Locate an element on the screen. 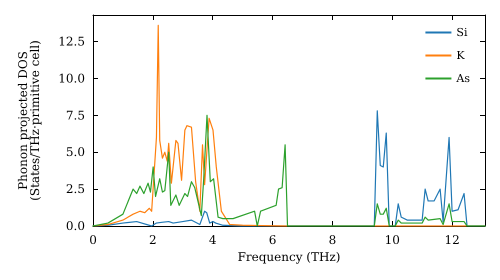  y-tick-label: 5.0 is located at coordinates (75, 152).